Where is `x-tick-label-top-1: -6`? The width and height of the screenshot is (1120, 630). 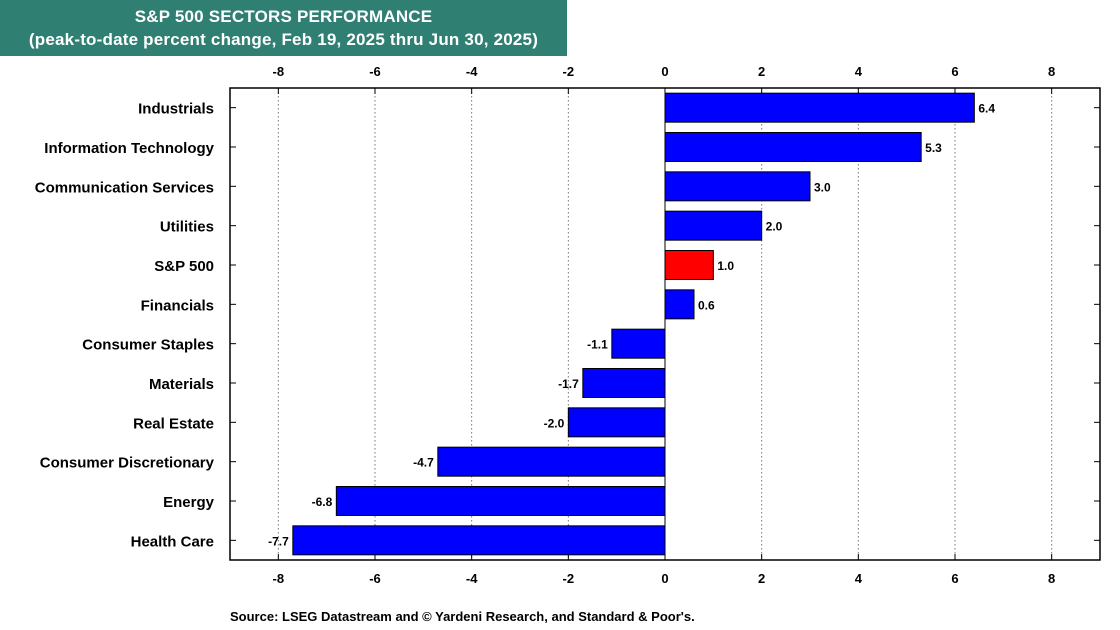 x-tick-label-top-1: -6 is located at coordinates (375, 71).